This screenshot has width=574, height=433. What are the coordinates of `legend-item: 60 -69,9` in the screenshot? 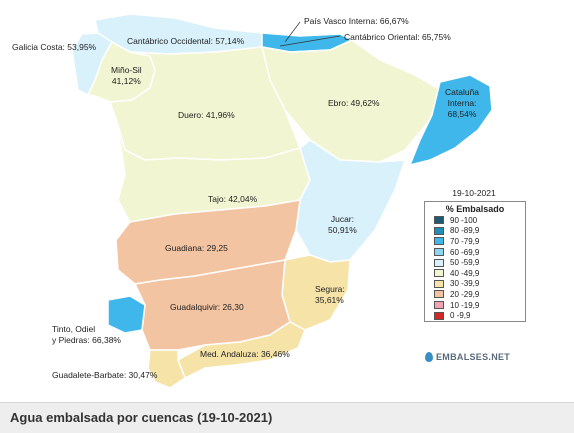 It's located at (475, 252).